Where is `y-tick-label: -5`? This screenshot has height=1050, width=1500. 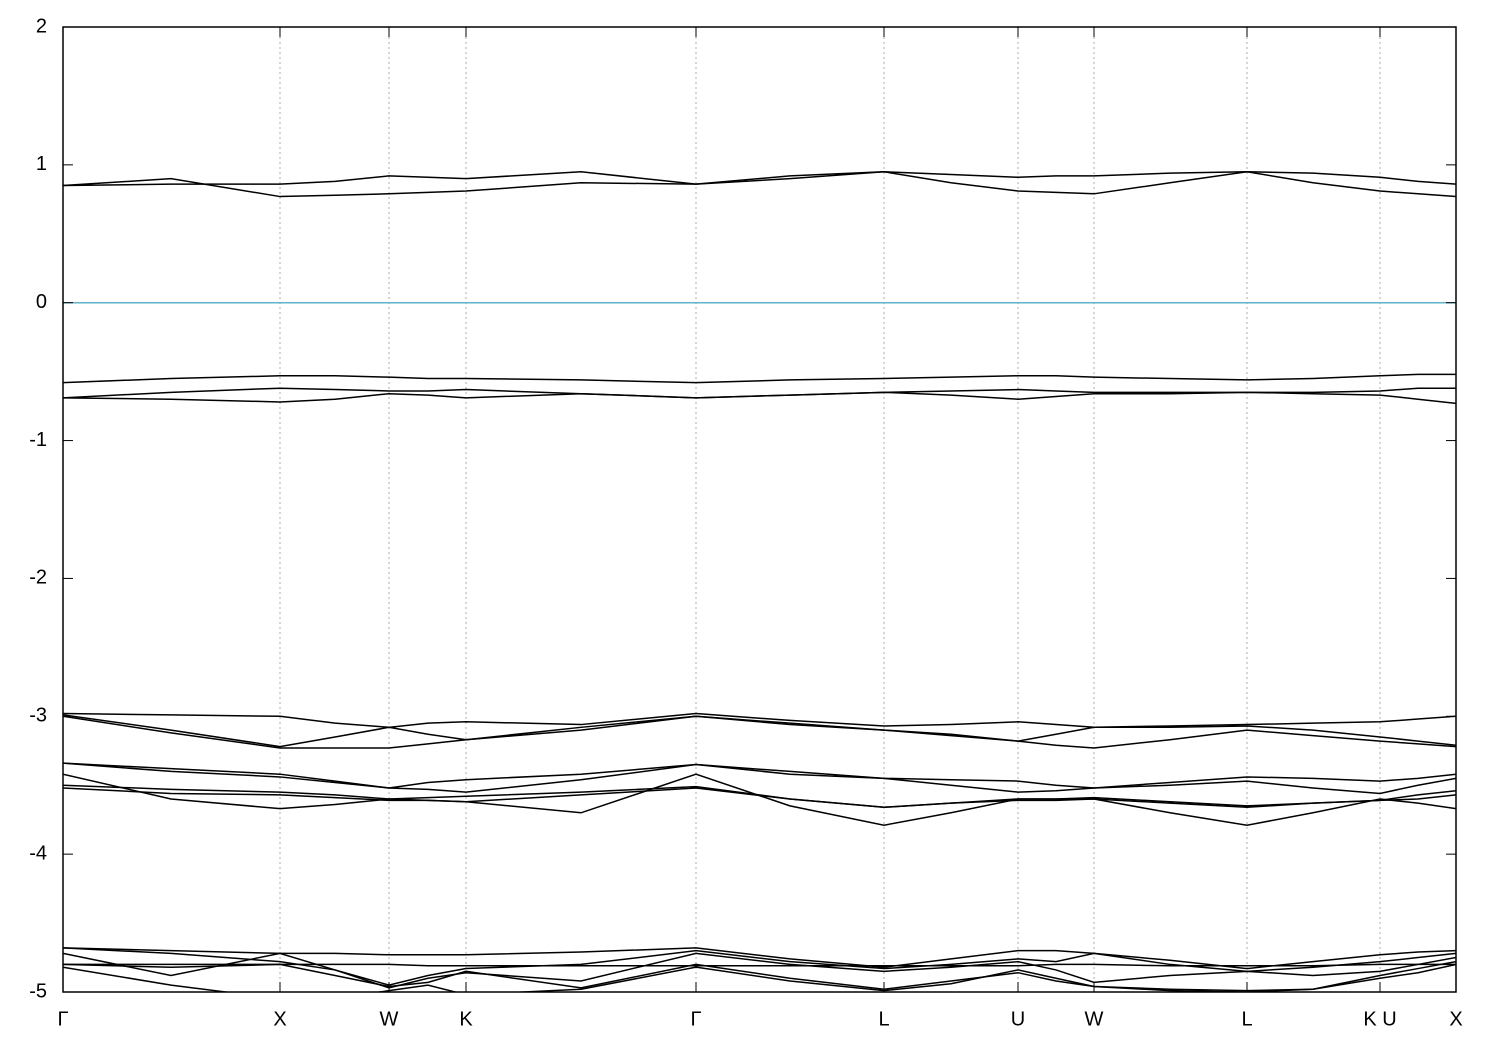 y-tick-label: -5 is located at coordinates (38, 991).